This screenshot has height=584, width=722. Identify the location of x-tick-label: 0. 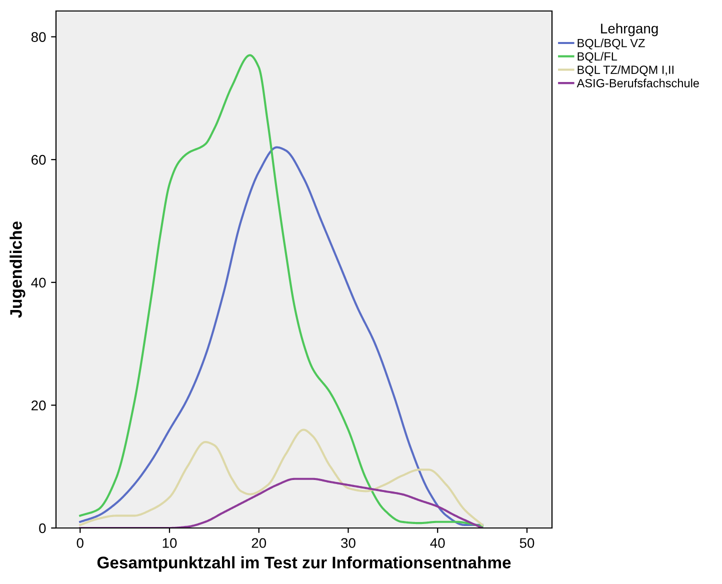
(80, 543).